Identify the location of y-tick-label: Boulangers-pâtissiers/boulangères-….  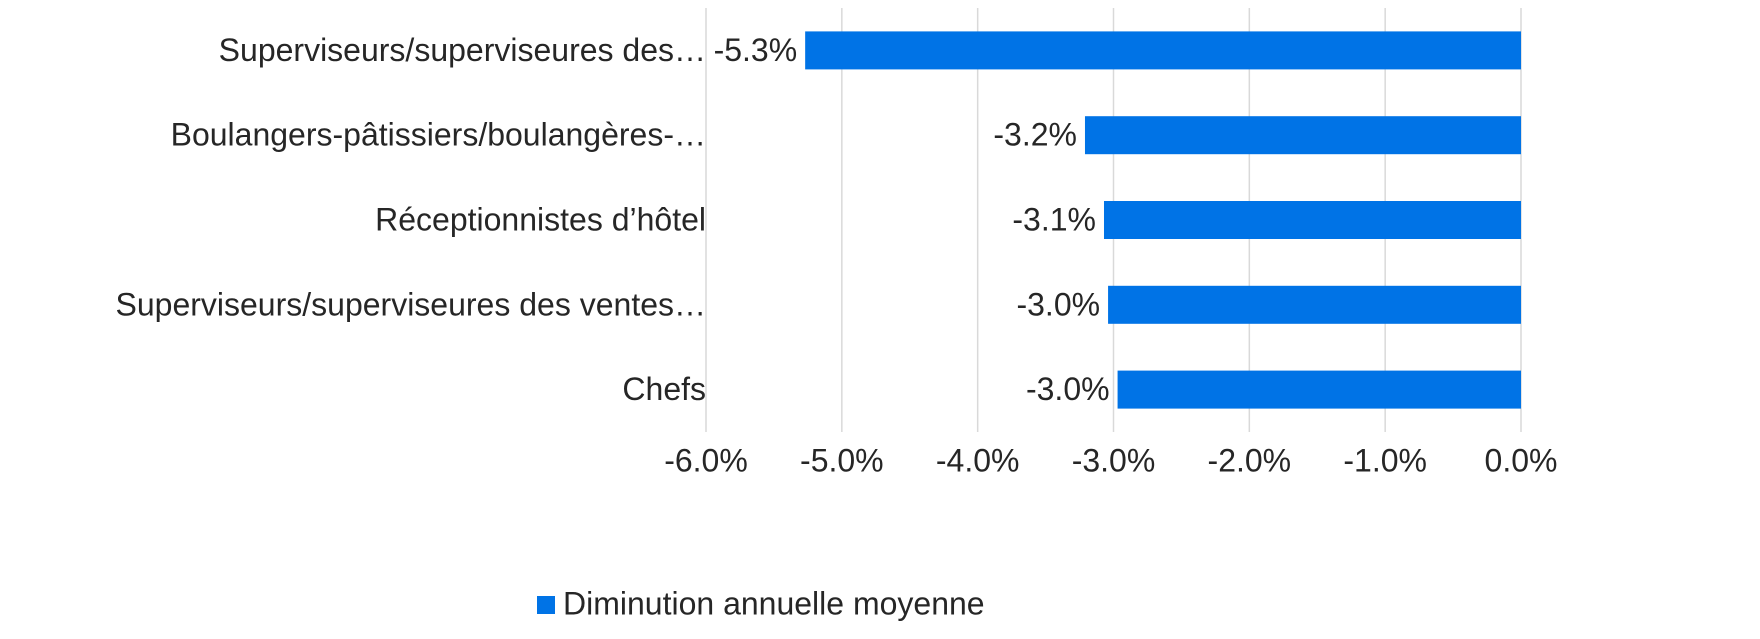
(438, 135).